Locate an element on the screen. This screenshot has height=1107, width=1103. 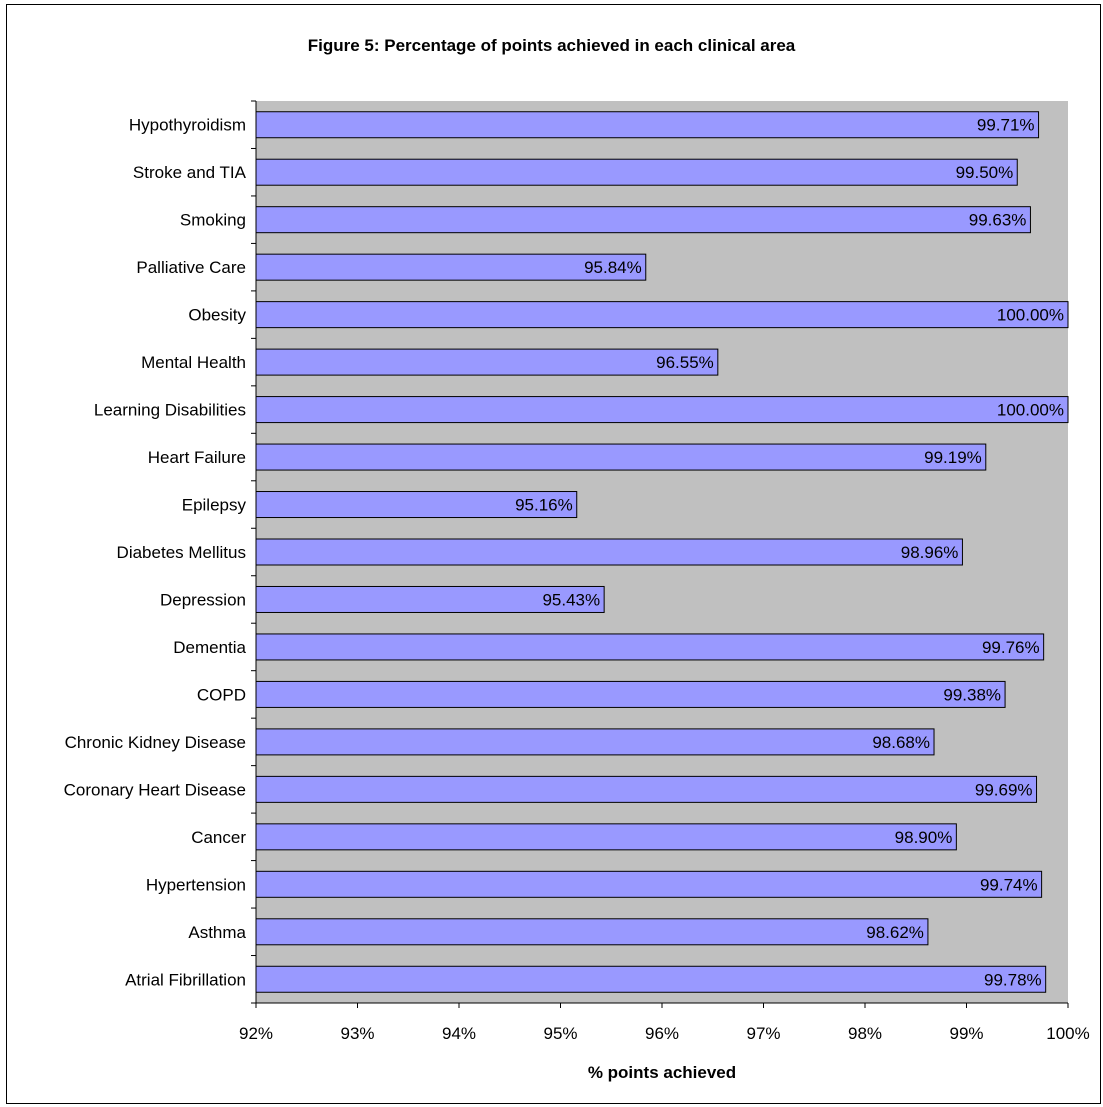
data-label: 99.78% is located at coordinates (1013, 979).